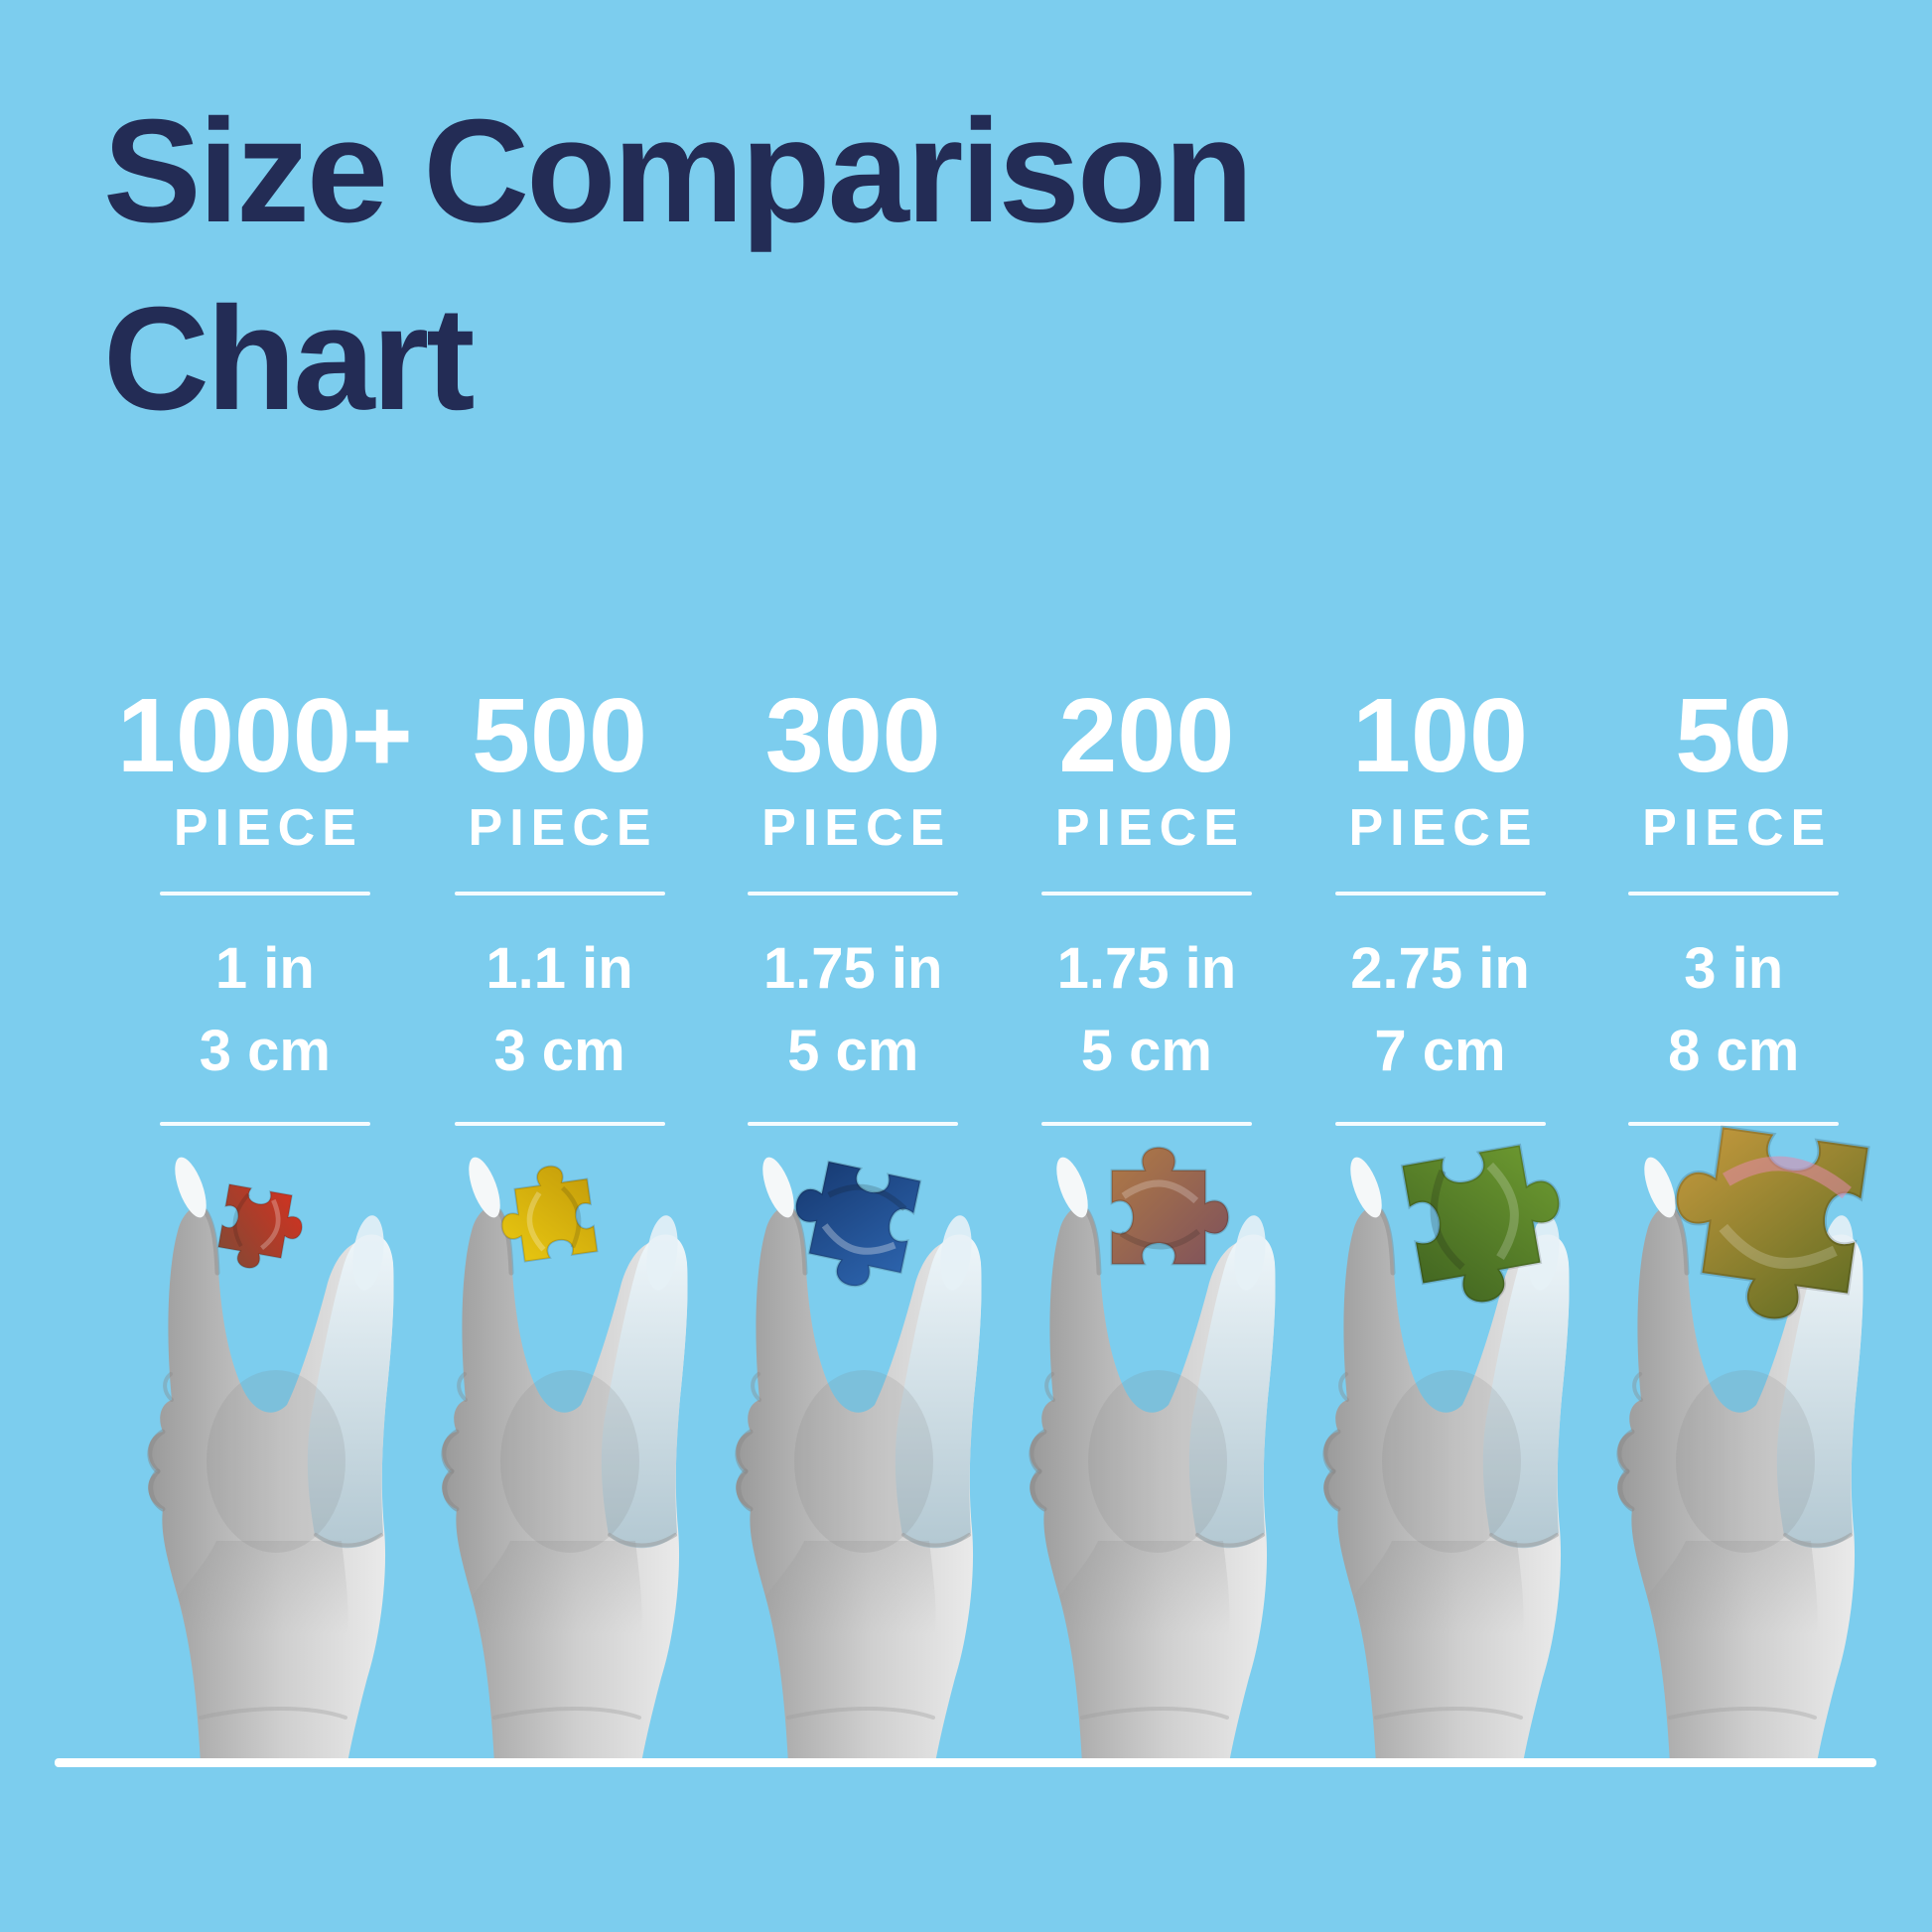 Image resolution: width=1932 pixels, height=1932 pixels. What do you see at coordinates (559, 968) in the screenshot?
I see `size-inches: 1.1 in` at bounding box center [559, 968].